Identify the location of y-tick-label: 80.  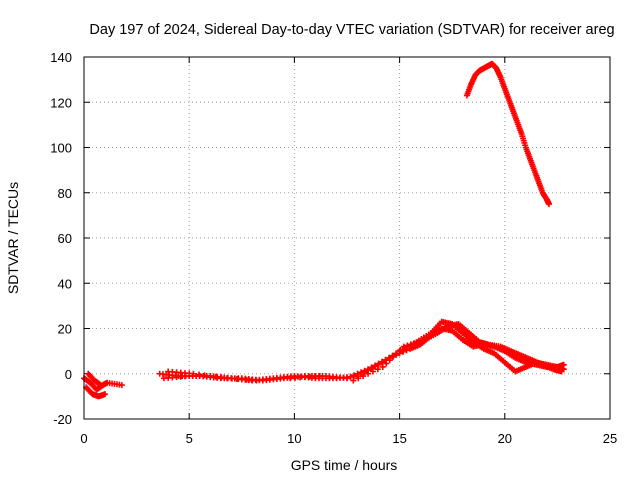
(65, 193).